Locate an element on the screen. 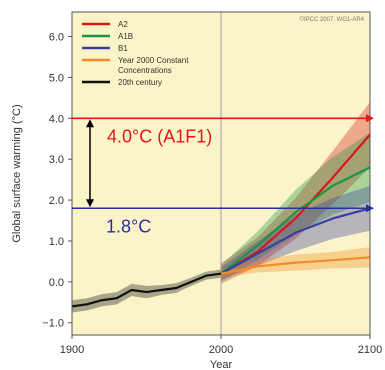 This screenshot has height=370, width=385. y-tick-label: 3.0 is located at coordinates (56, 160).